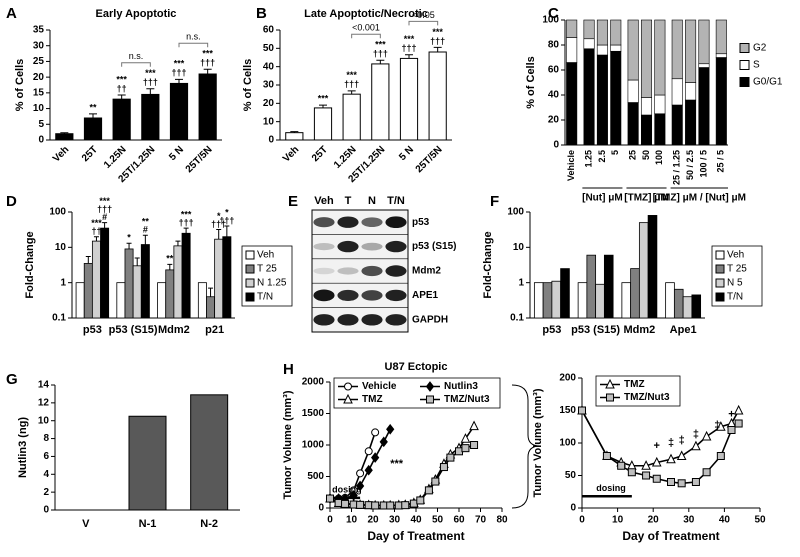 This screenshot has height=557, width=800. What do you see at coordinates (502, 520) in the screenshot?
I see `x-tick-label: 80` at bounding box center [502, 520].